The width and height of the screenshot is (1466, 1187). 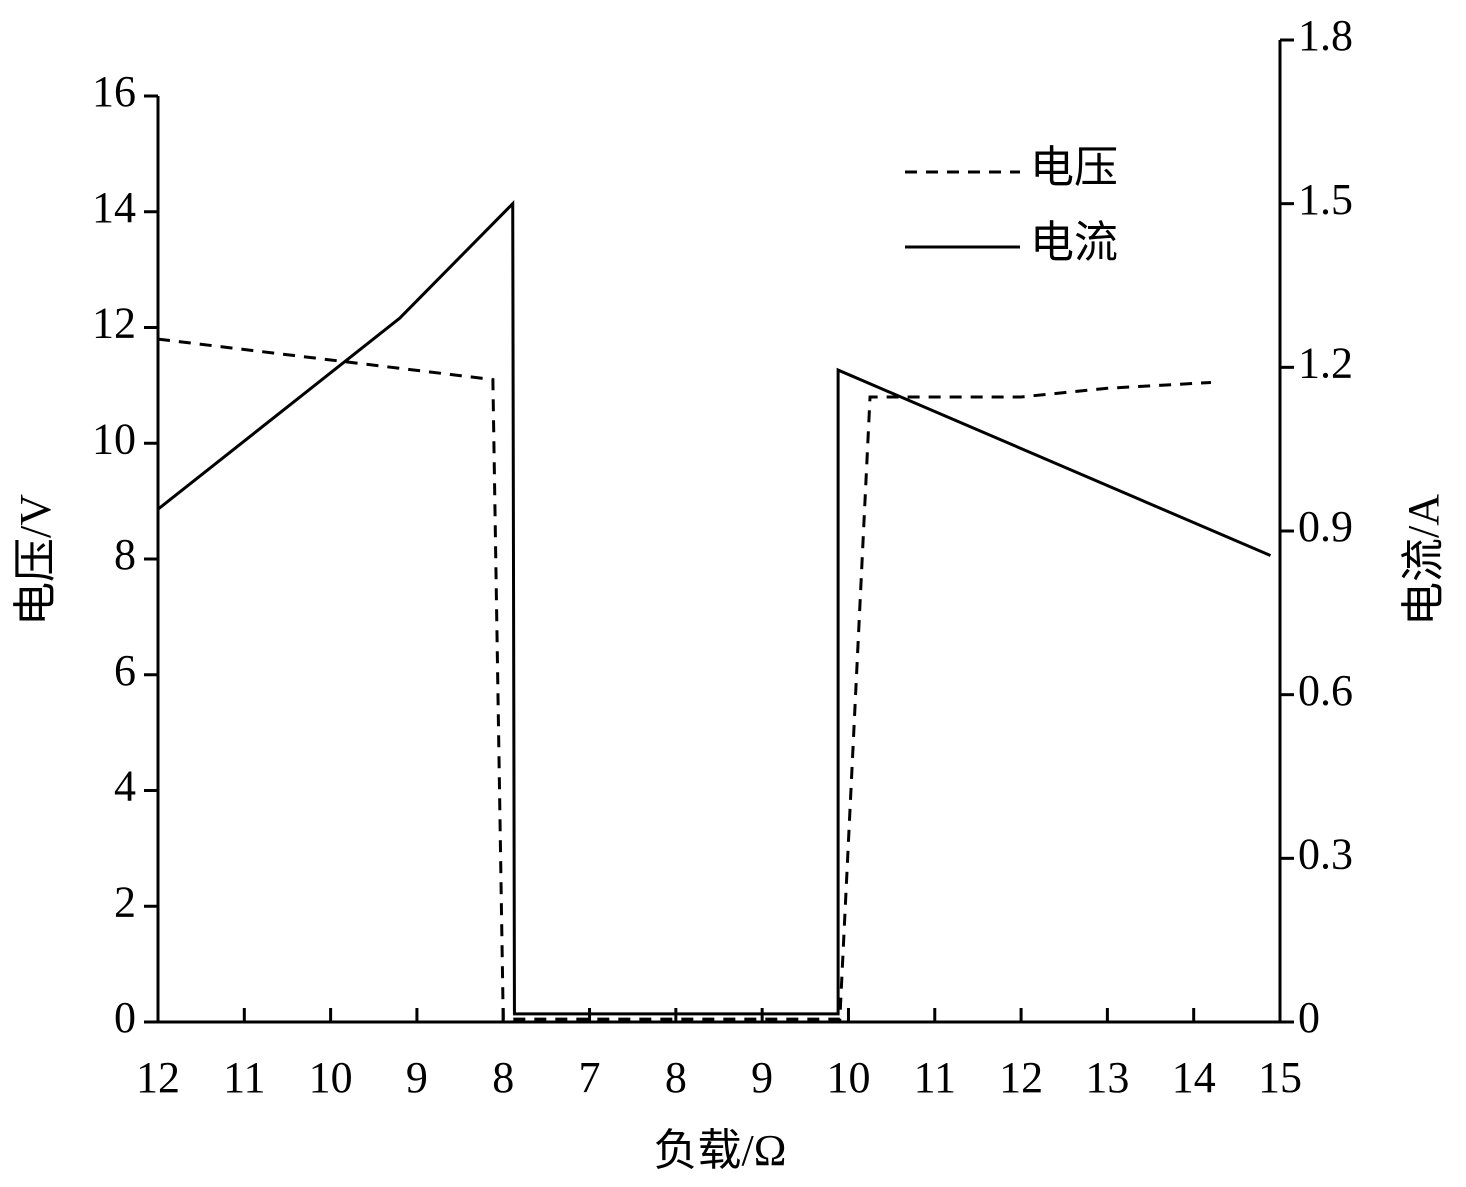 What do you see at coordinates (590, 1077) in the screenshot?
I see `x-tick-label: 7` at bounding box center [590, 1077].